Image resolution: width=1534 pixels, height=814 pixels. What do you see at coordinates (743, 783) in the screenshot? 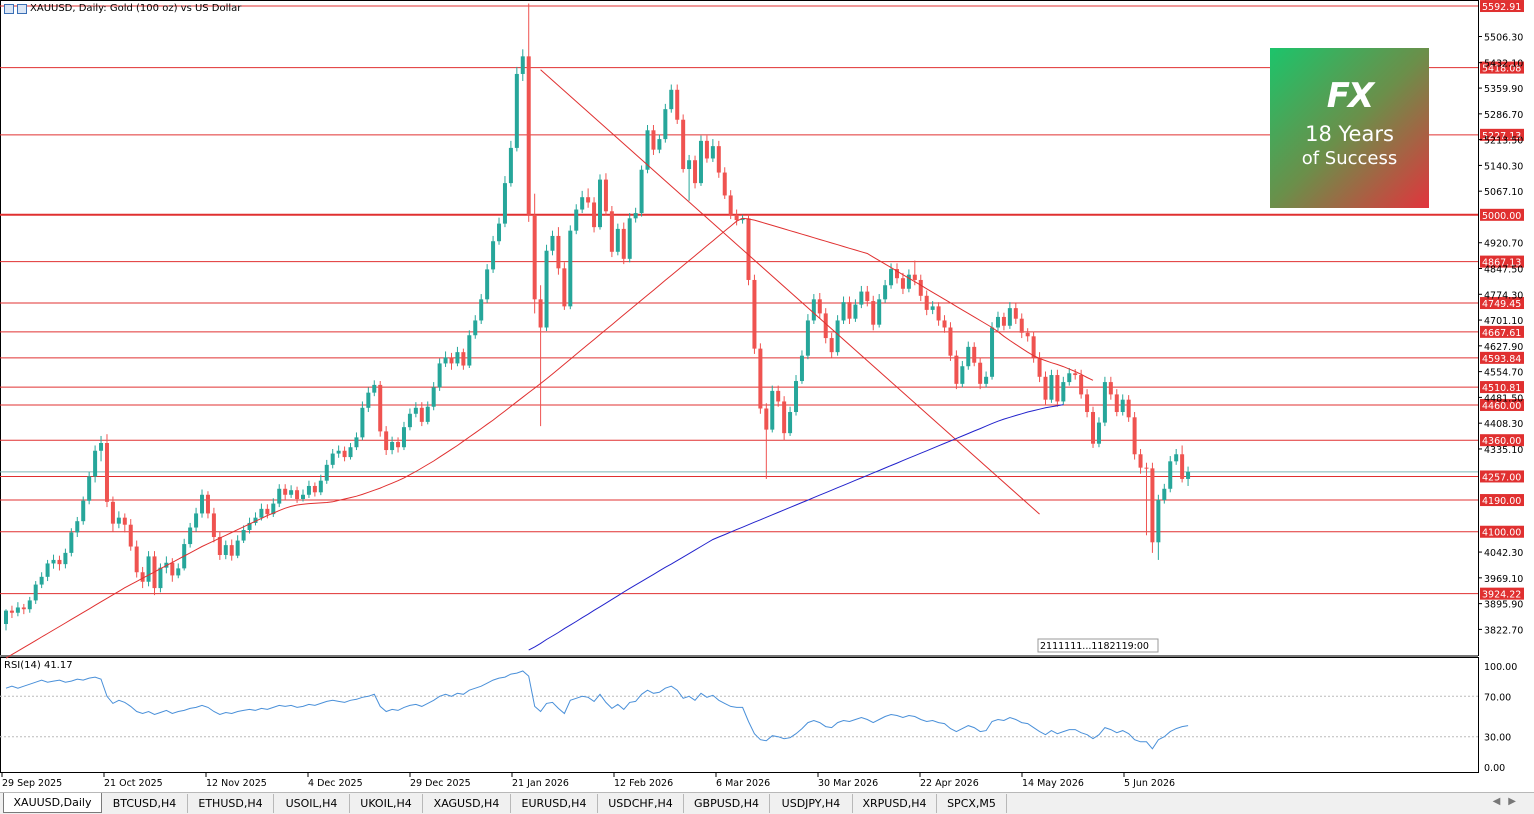
I see `time-tick-label: 6 Mar 2026` at bounding box center [743, 783].